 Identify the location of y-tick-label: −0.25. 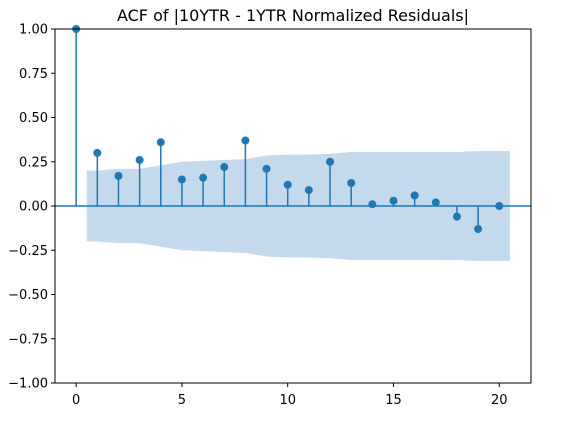
(28, 251).